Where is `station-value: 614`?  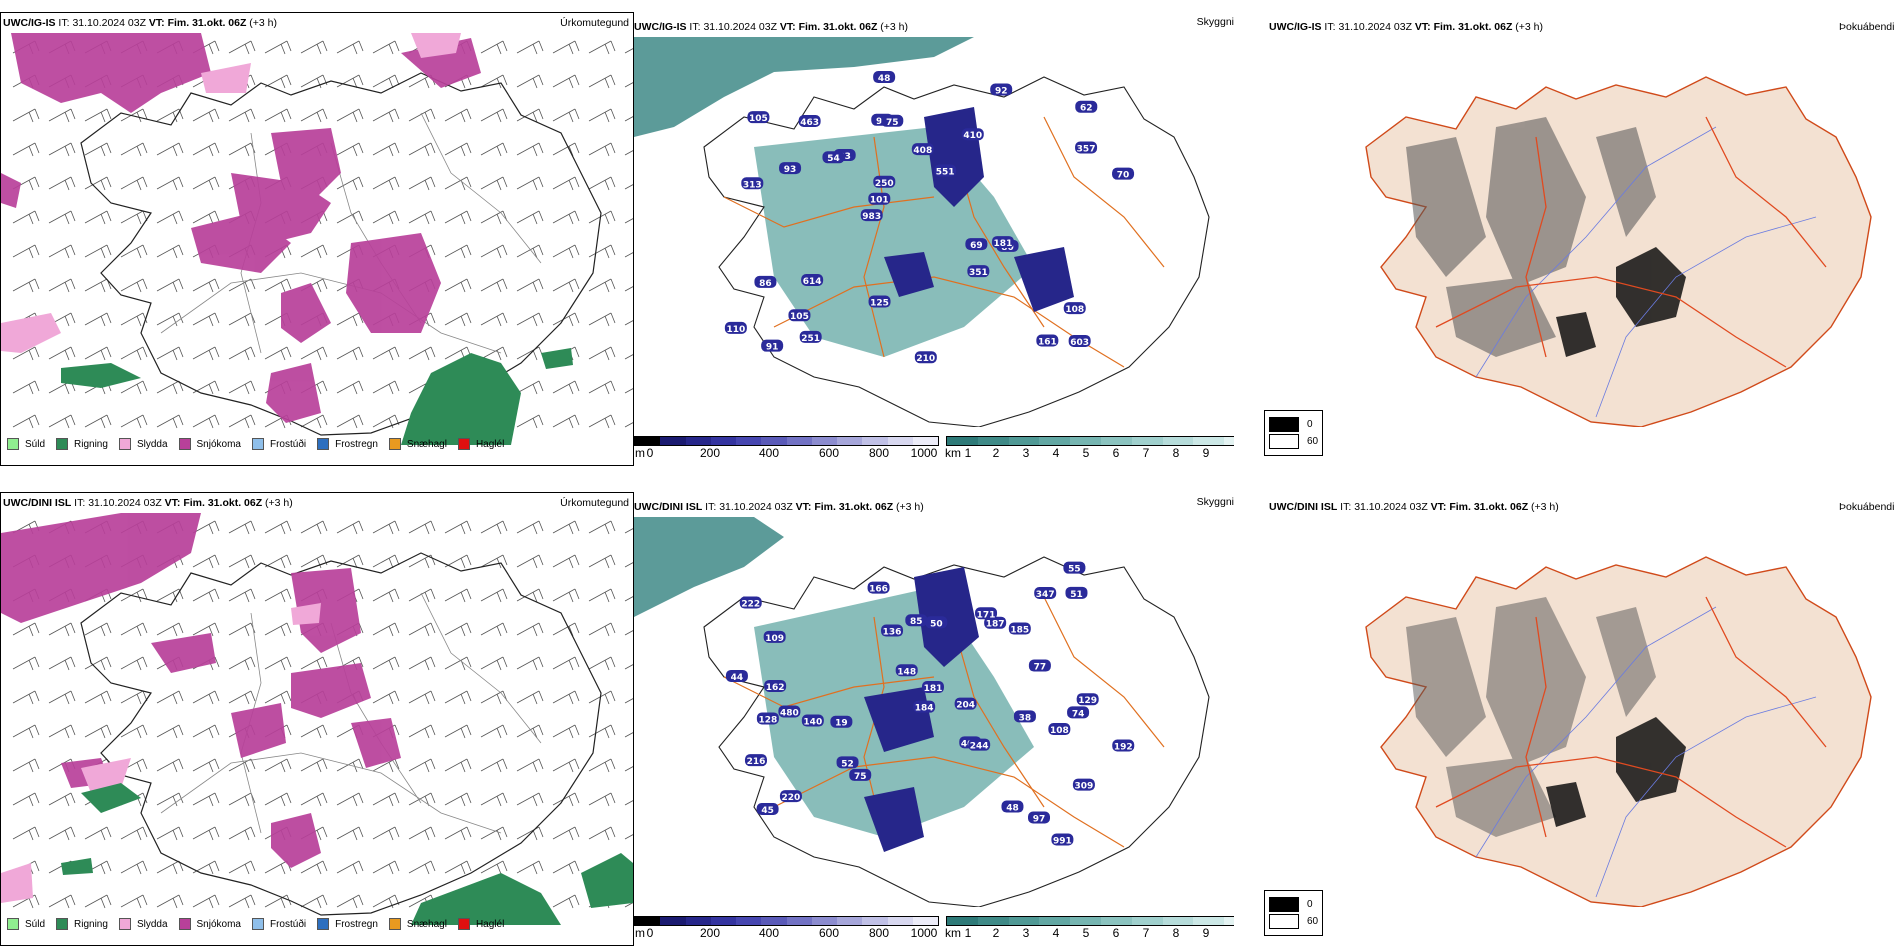 station-value: 614 is located at coordinates (812, 282).